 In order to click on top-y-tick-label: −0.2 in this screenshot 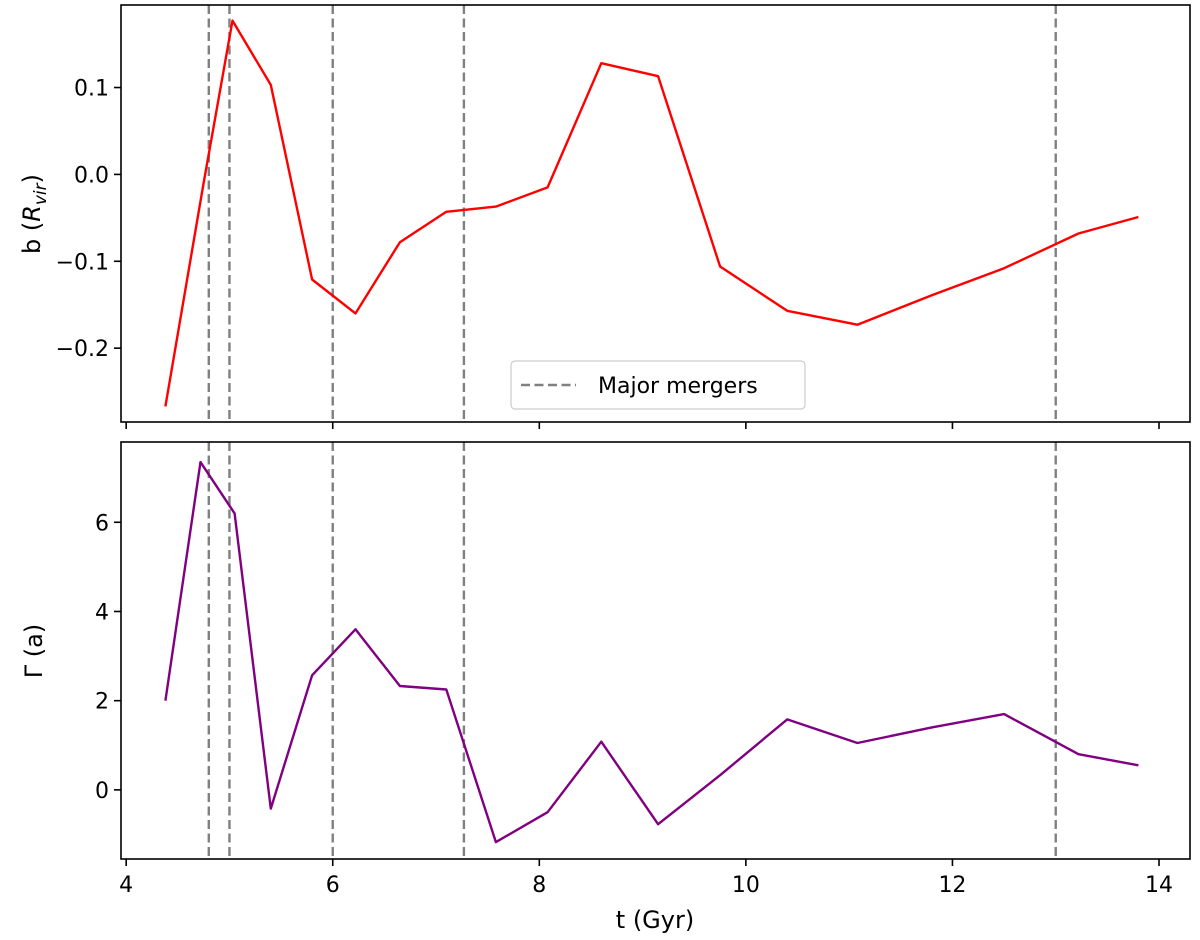, I will do `click(82, 349)`.